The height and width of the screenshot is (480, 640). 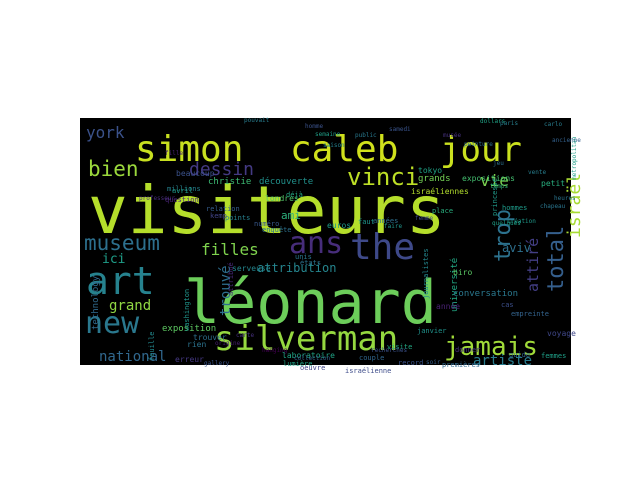 What do you see at coordinates (565, 198) in the screenshot?
I see `cloud-word: heures` at bounding box center [565, 198].